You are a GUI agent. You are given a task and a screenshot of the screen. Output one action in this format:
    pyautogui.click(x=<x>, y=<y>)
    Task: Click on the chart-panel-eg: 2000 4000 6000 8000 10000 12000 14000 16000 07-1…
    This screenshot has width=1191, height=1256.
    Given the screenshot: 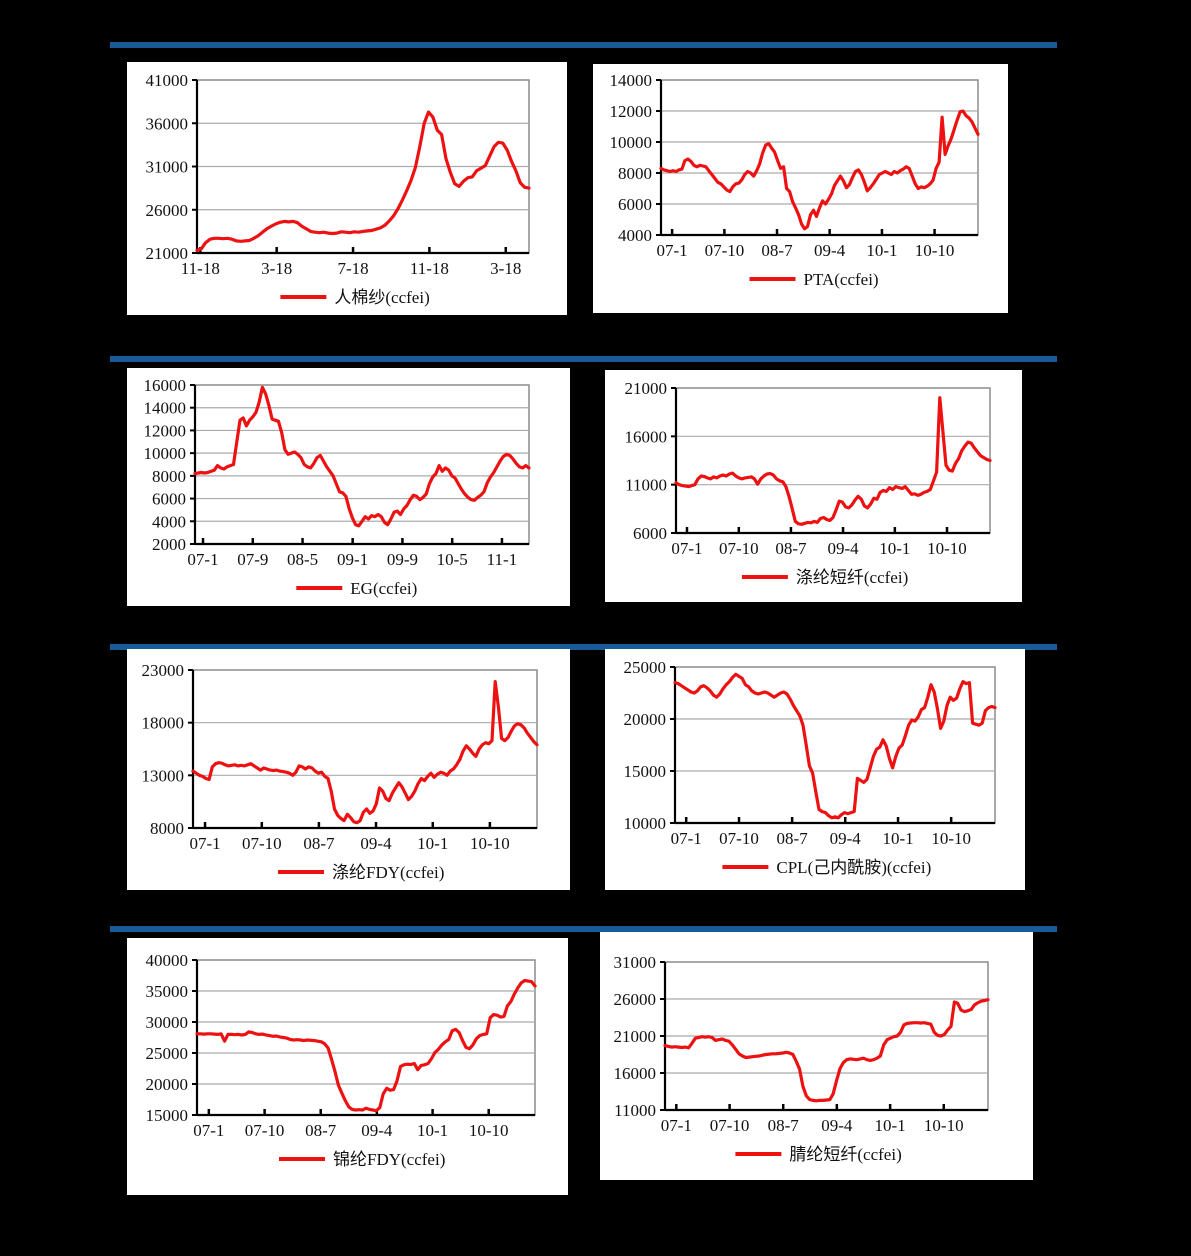 What is the action you would take?
    pyautogui.click(x=348, y=487)
    